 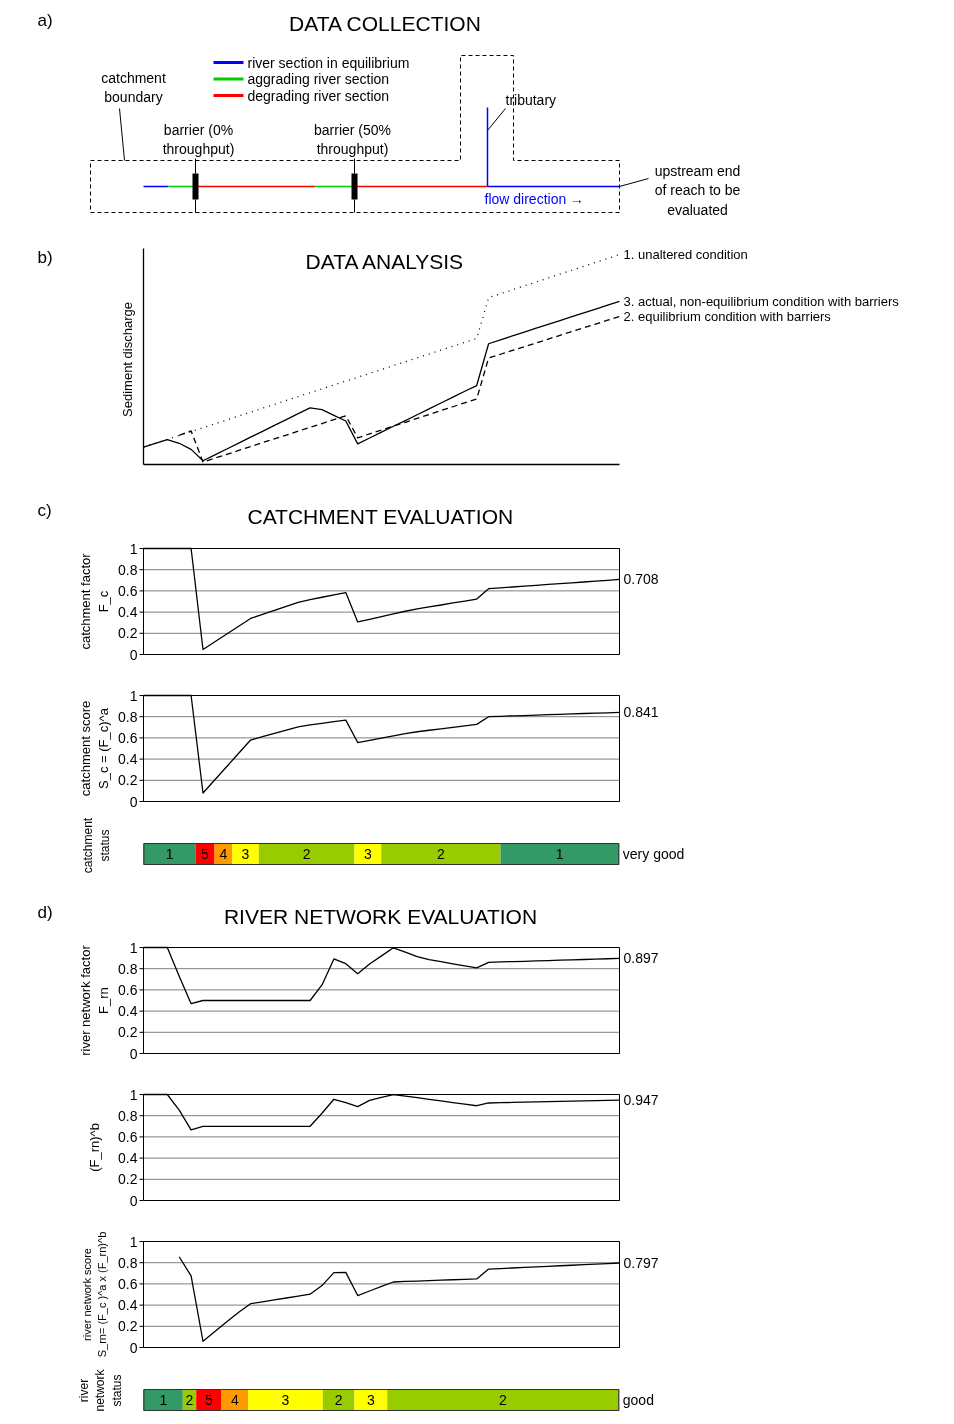 What do you see at coordinates (761, 301) in the screenshot?
I see `series-label: 3. actual, non-equilibrium condition with barriers` at bounding box center [761, 301].